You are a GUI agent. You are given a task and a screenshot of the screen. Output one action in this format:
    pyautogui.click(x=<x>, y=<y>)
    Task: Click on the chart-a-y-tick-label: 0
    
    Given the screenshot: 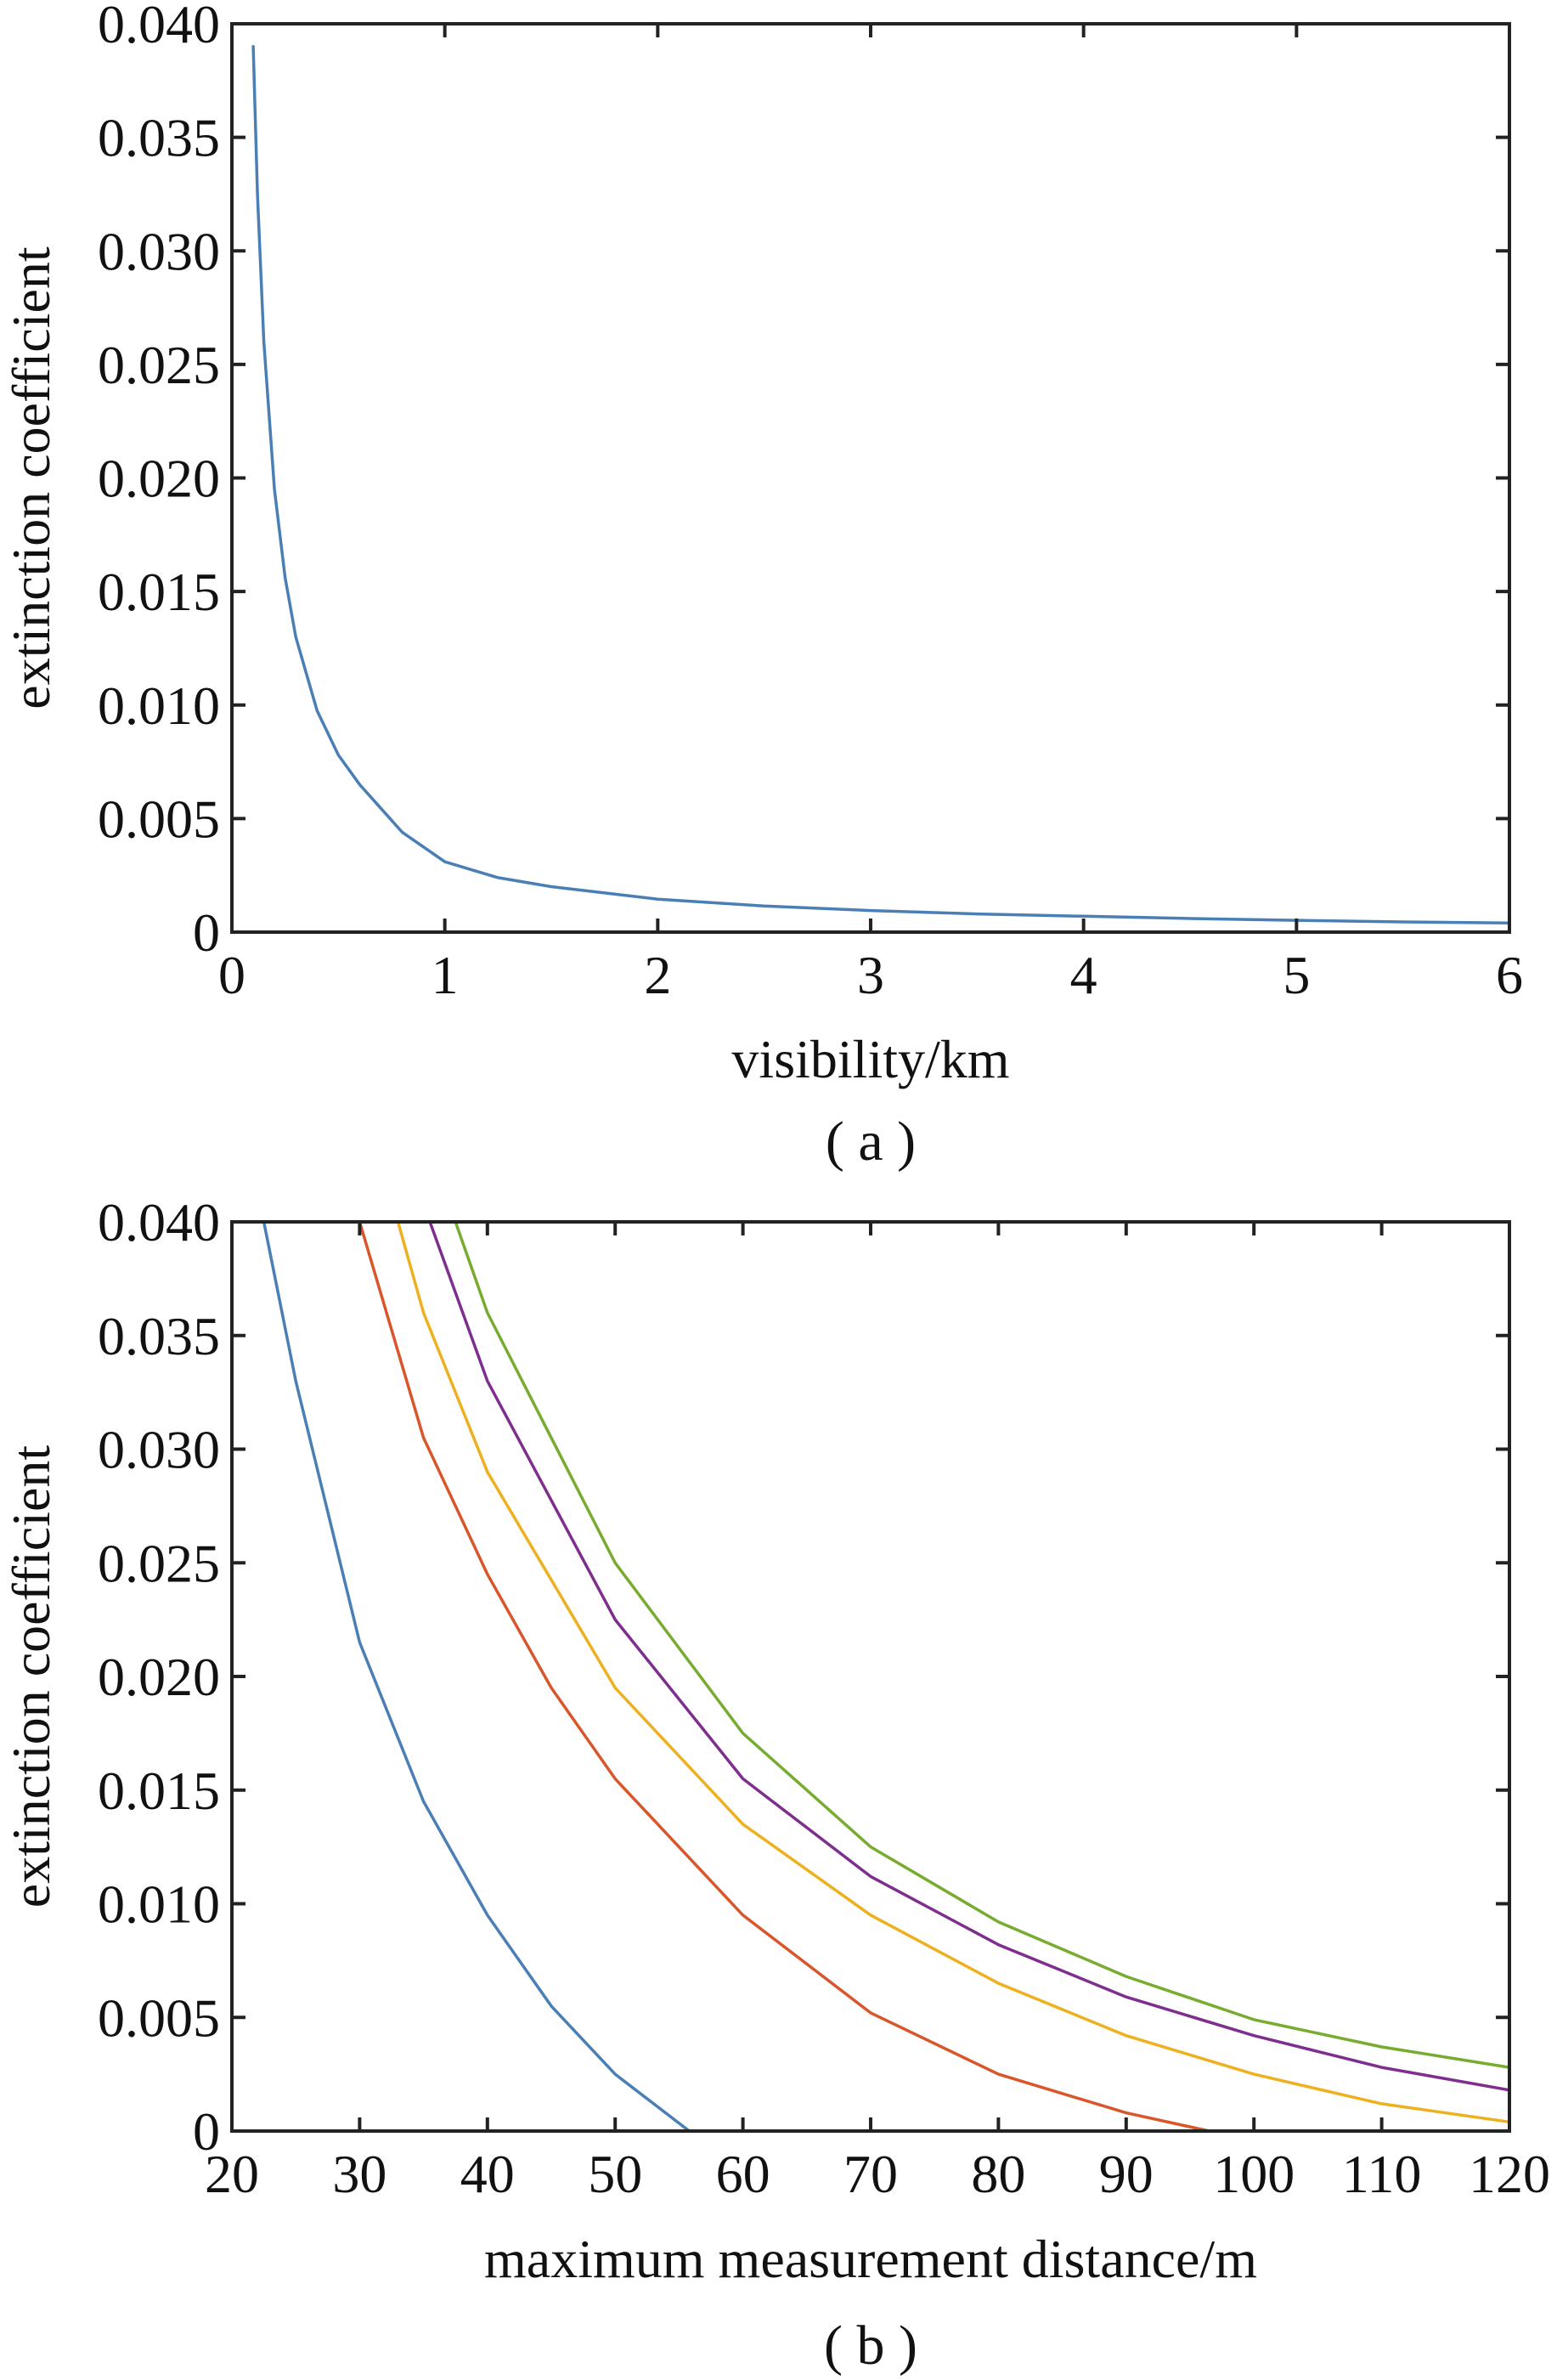 What is the action you would take?
    pyautogui.click(x=207, y=932)
    